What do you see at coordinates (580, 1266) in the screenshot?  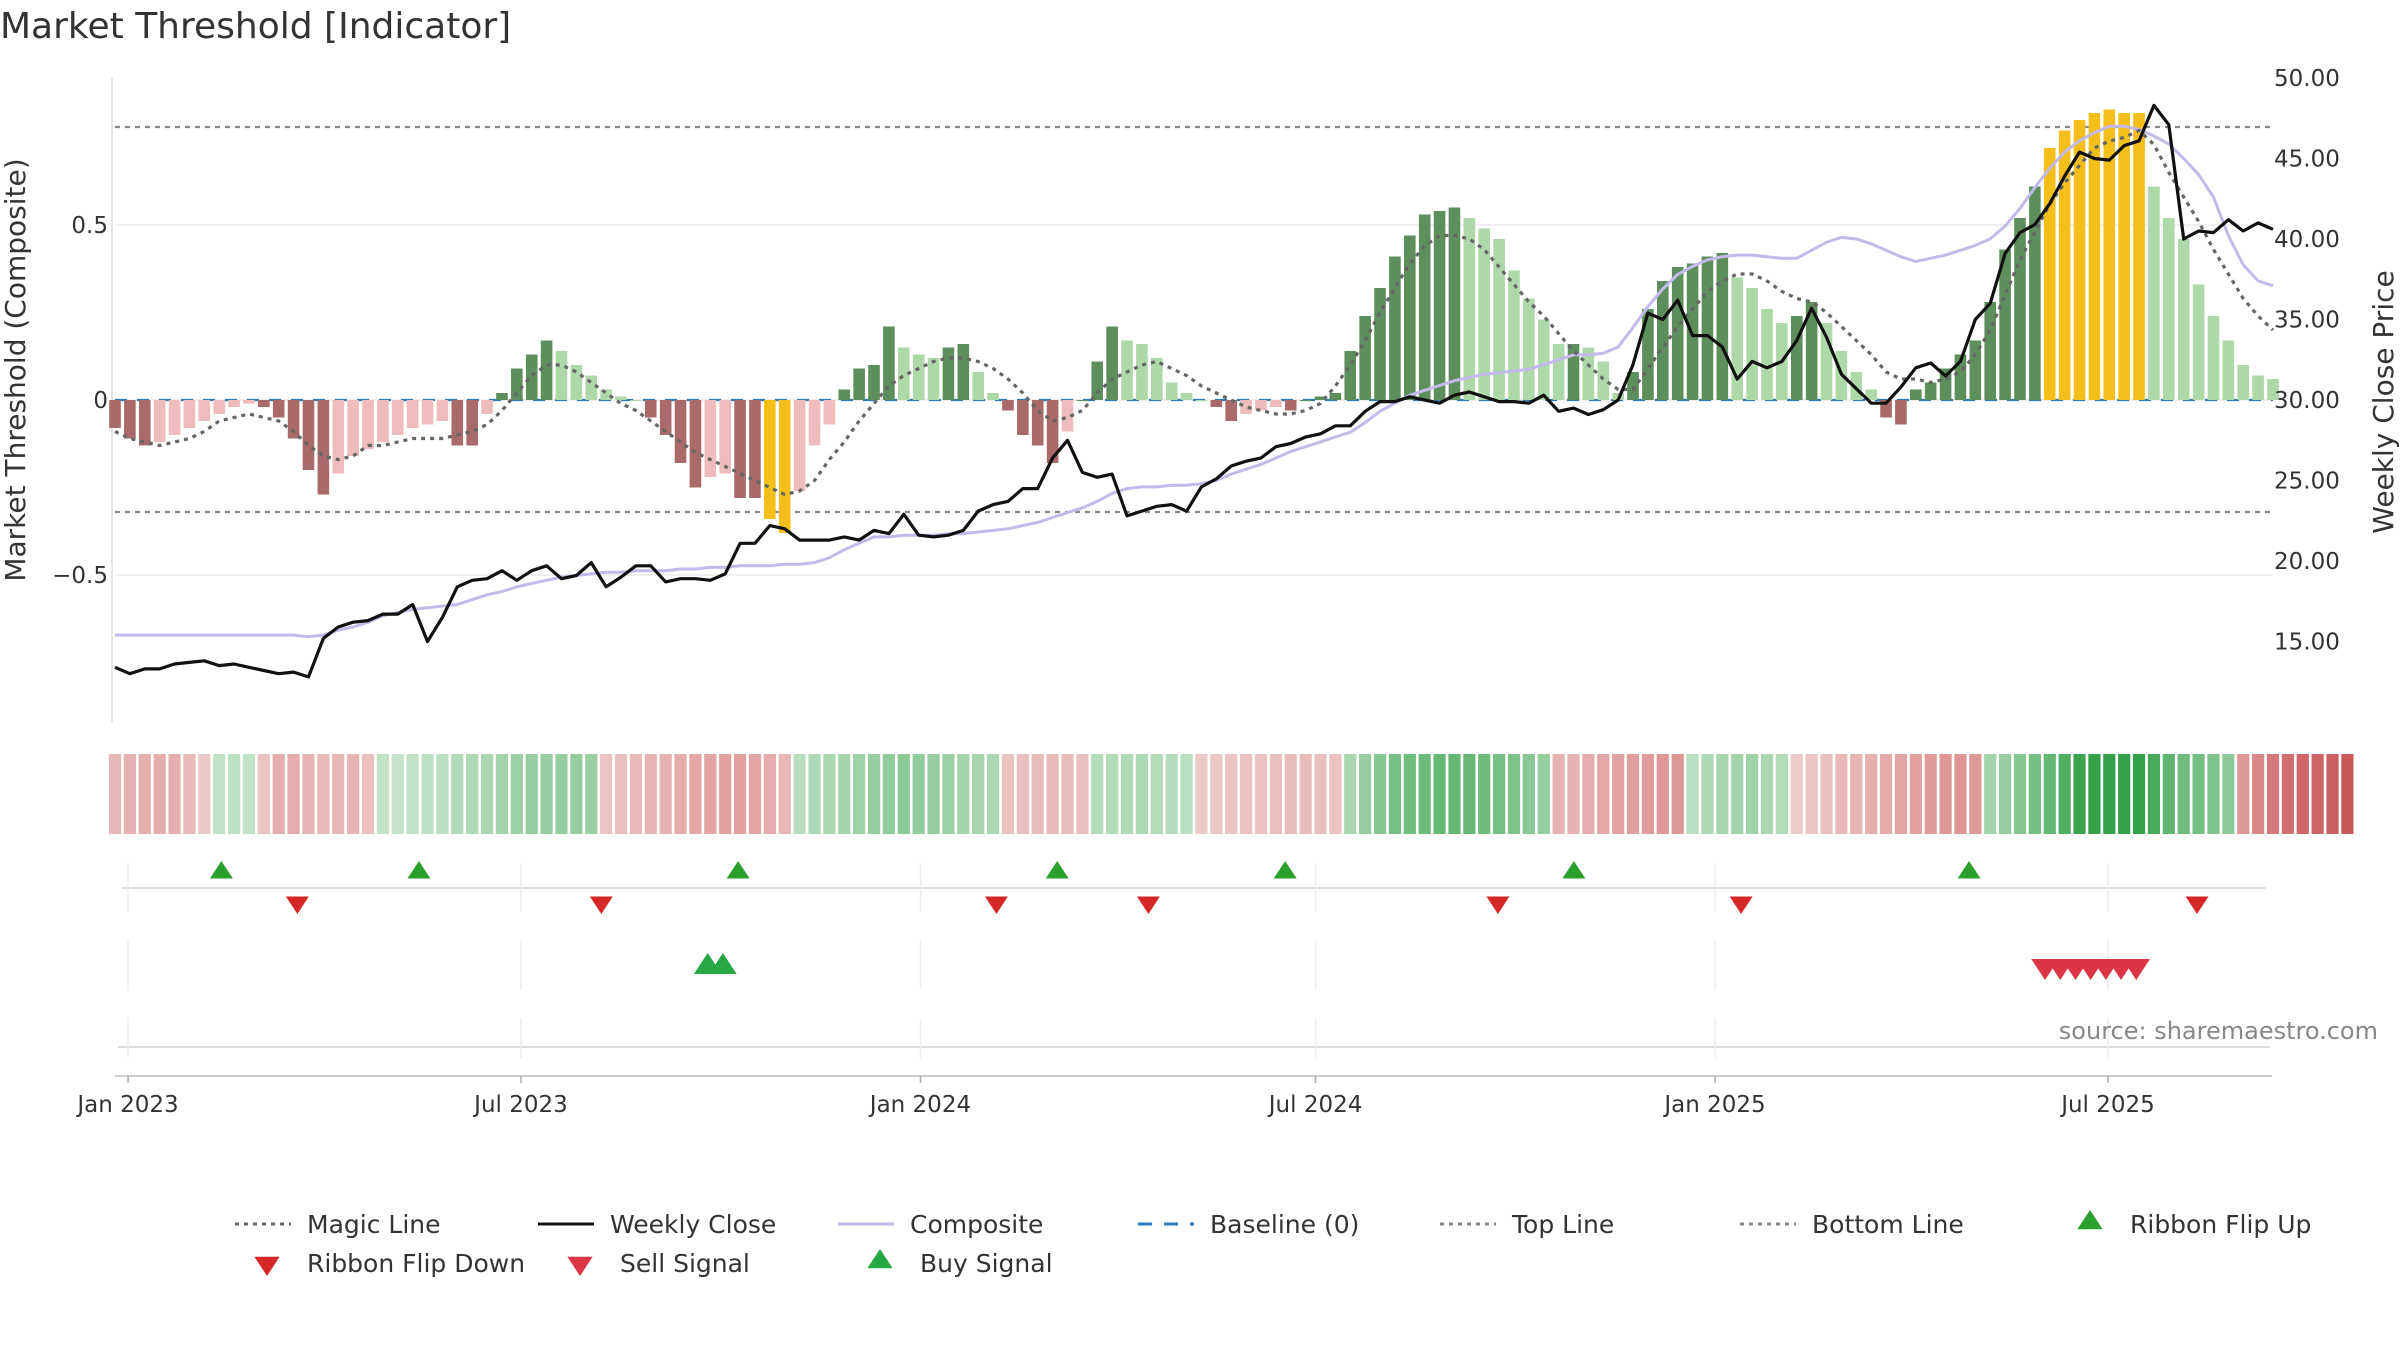 I see `legend-marker-down` at bounding box center [580, 1266].